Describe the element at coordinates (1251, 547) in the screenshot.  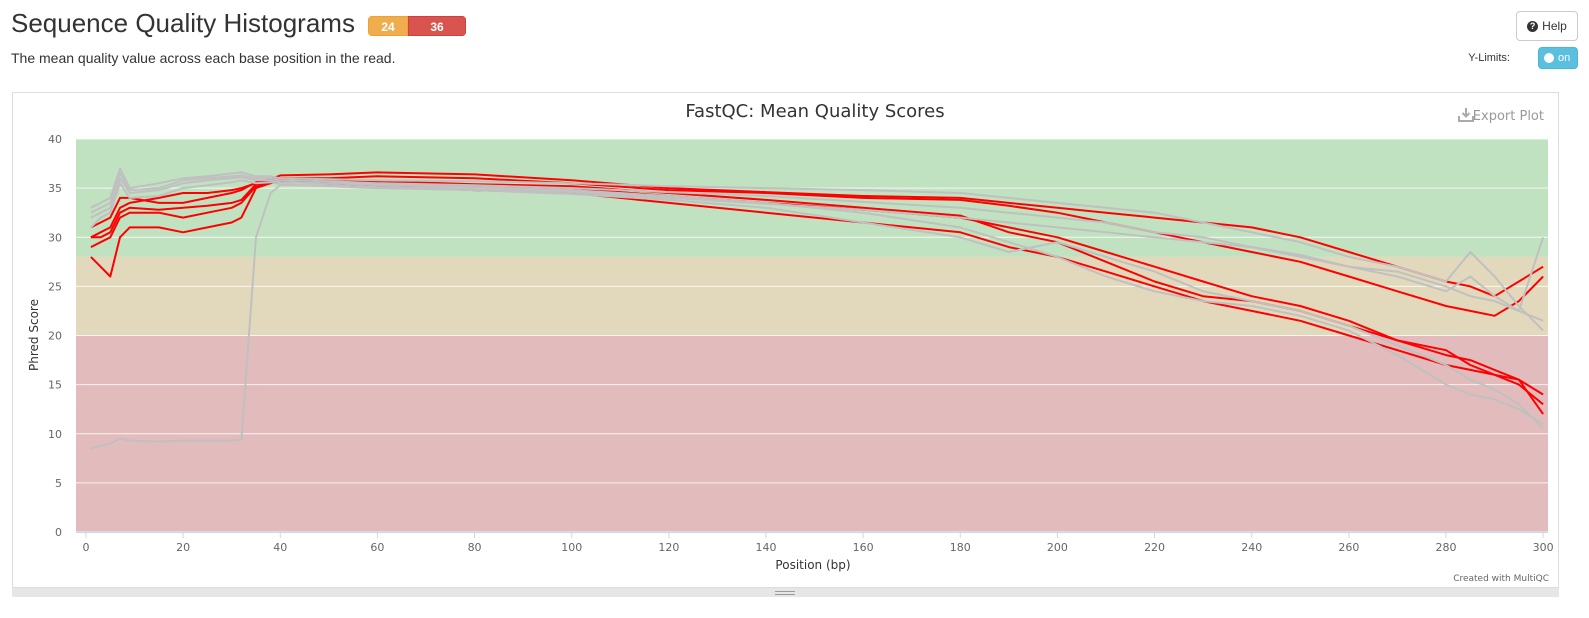
I see `x-tick-label: 240` at that location.